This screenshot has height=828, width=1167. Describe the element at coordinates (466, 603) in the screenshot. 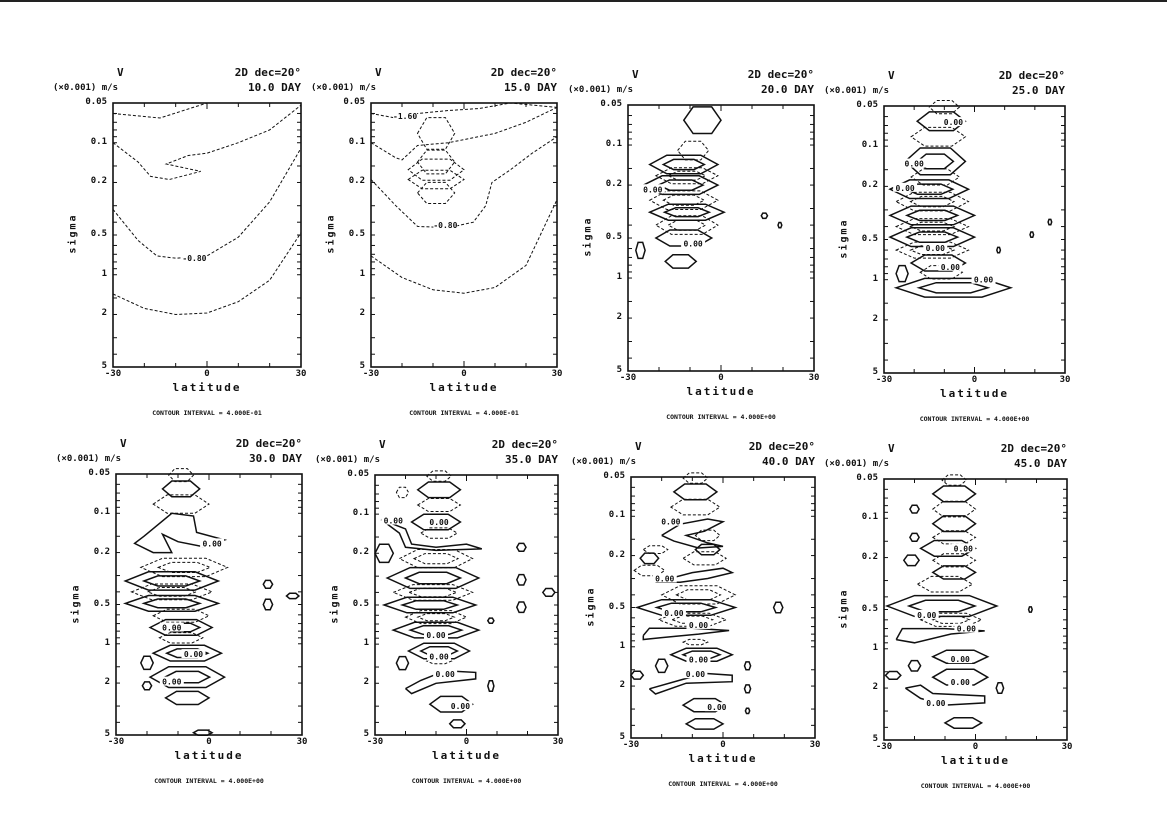

I see `contour-plot: 0.00 0.00 0.00 0.00 0.00 0.00` at that location.